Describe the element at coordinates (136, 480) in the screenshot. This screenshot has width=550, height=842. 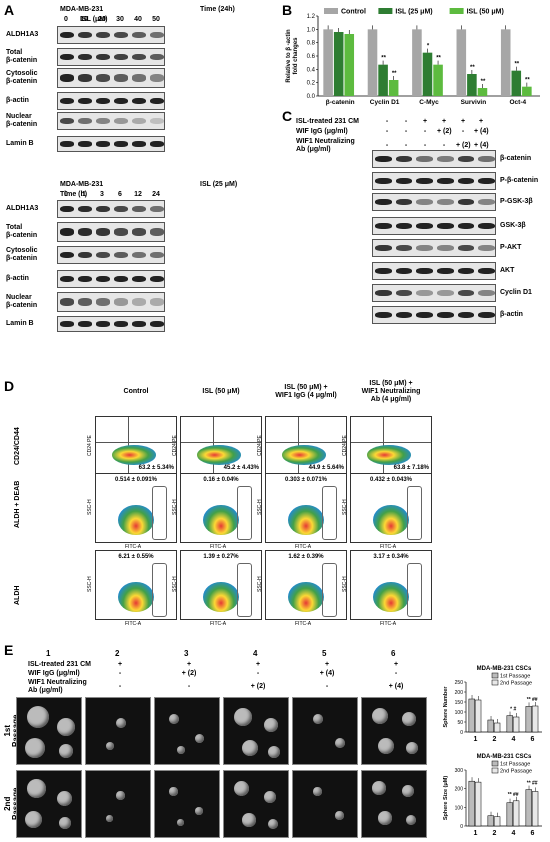
I see `percentage-value: 0.514 ± 0.091%` at that location.